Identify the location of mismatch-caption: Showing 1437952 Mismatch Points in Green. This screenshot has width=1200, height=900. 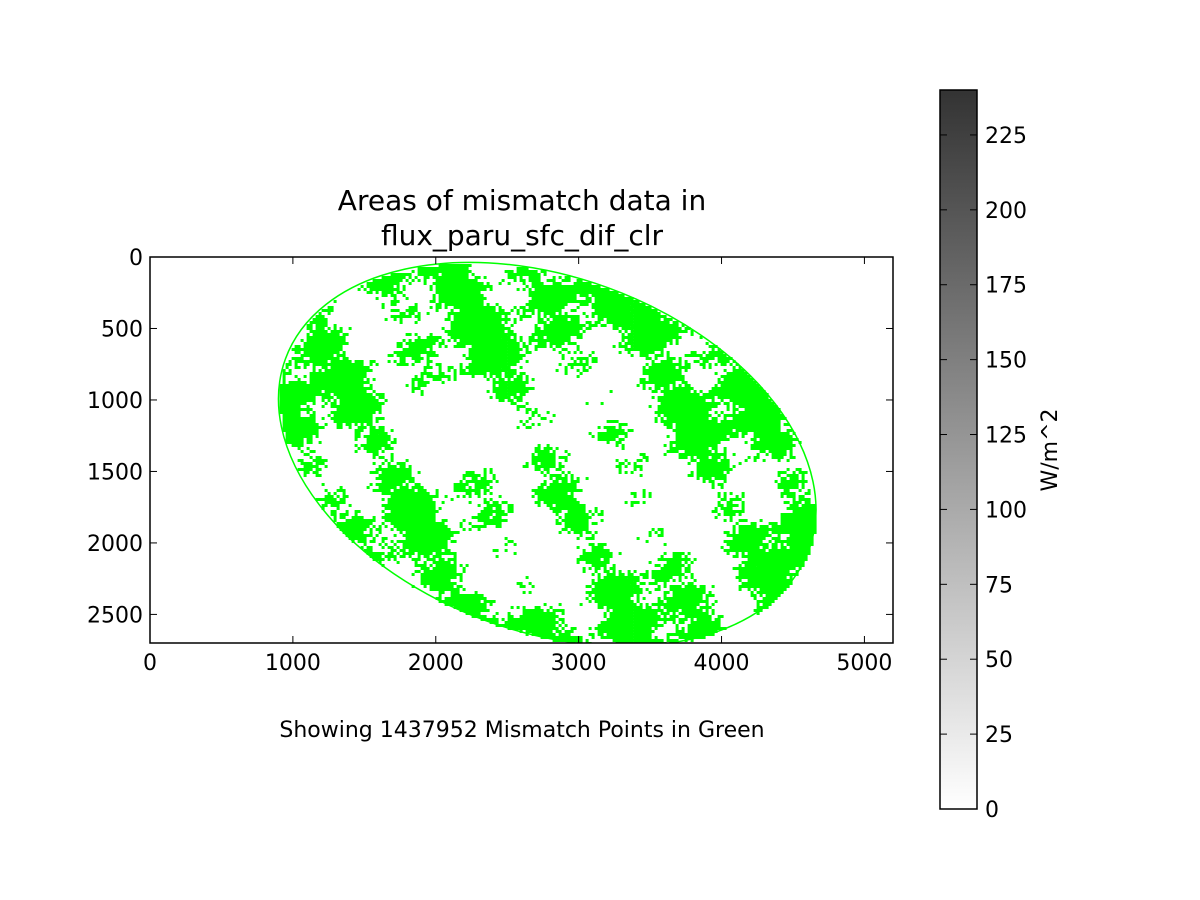
(521, 730).